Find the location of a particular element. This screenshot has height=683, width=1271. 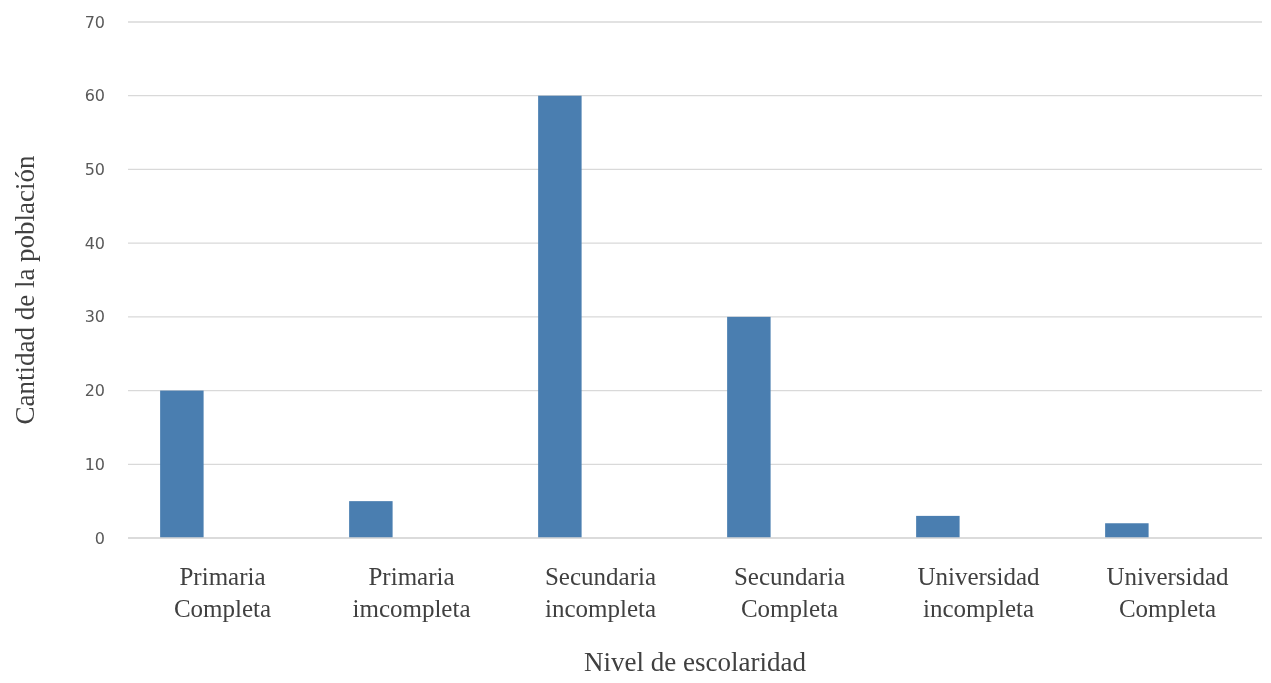

y-tick-label: 10 is located at coordinates (94, 464).